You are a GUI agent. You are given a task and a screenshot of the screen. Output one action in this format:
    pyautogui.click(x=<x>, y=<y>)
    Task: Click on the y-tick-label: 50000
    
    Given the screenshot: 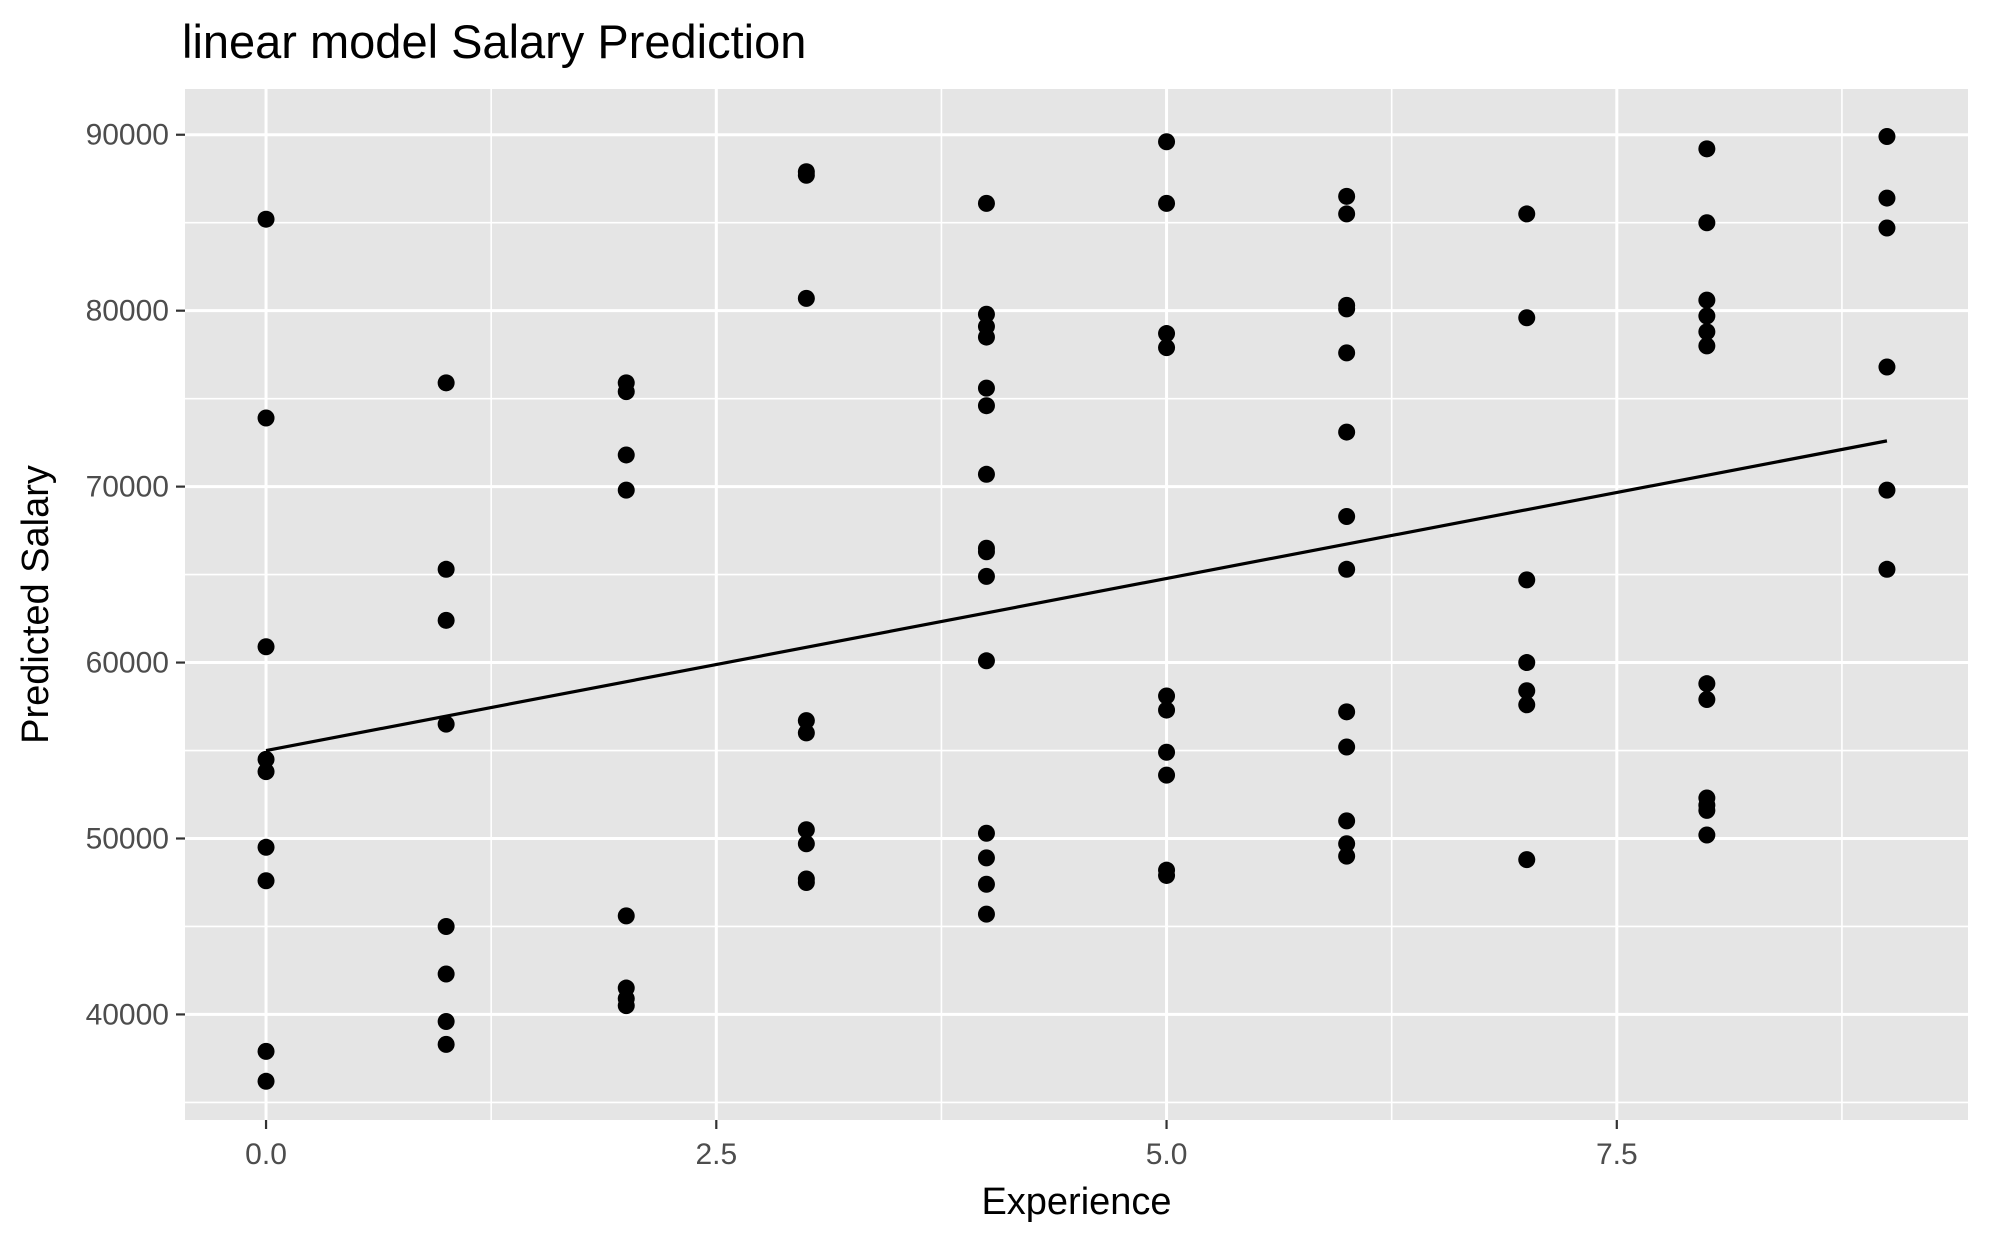 What is the action you would take?
    pyautogui.click(x=127, y=838)
    